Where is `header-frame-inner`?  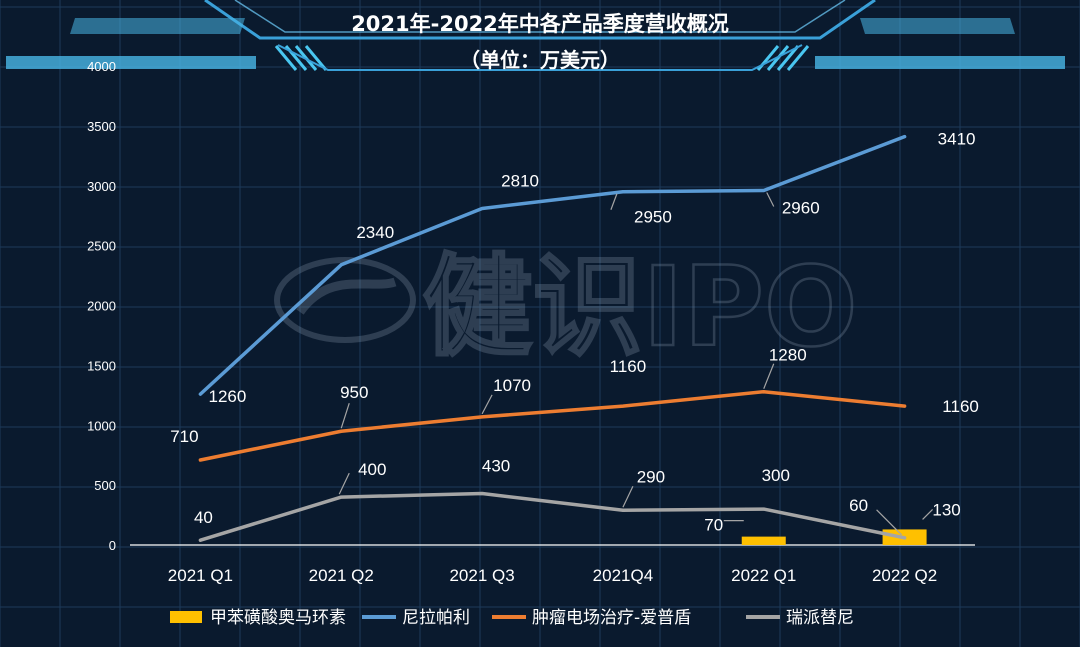
header-frame-inner is located at coordinates (540, 16).